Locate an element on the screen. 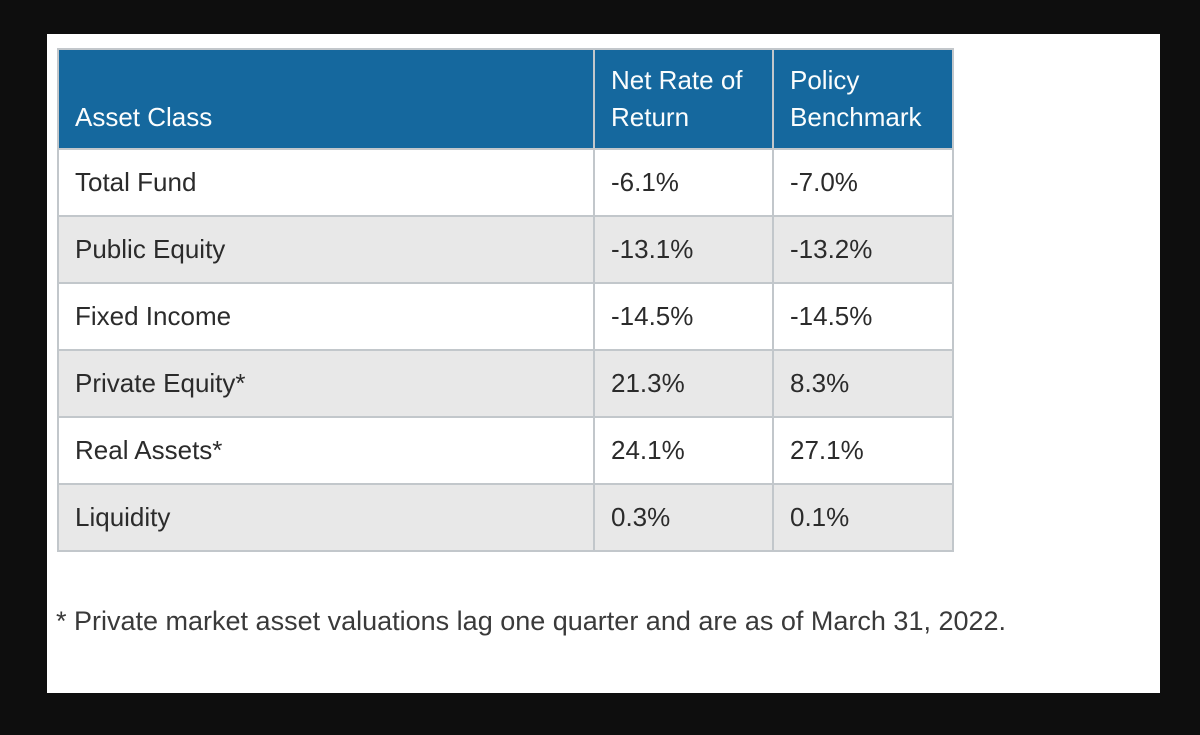  cell-policy-benchmark: -14.5% is located at coordinates (863, 316).